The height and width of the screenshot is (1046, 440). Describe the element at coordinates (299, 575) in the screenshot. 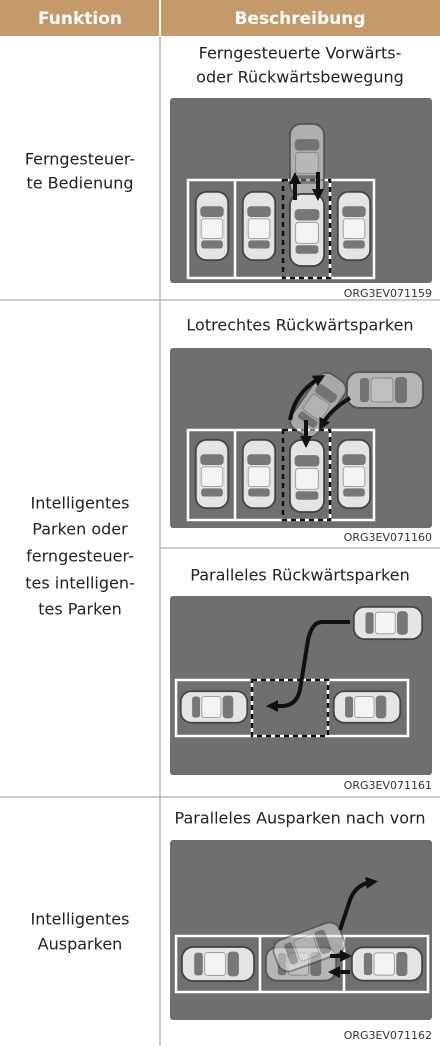

I see `description-title: Paralleles Rückwärtsparken` at that location.